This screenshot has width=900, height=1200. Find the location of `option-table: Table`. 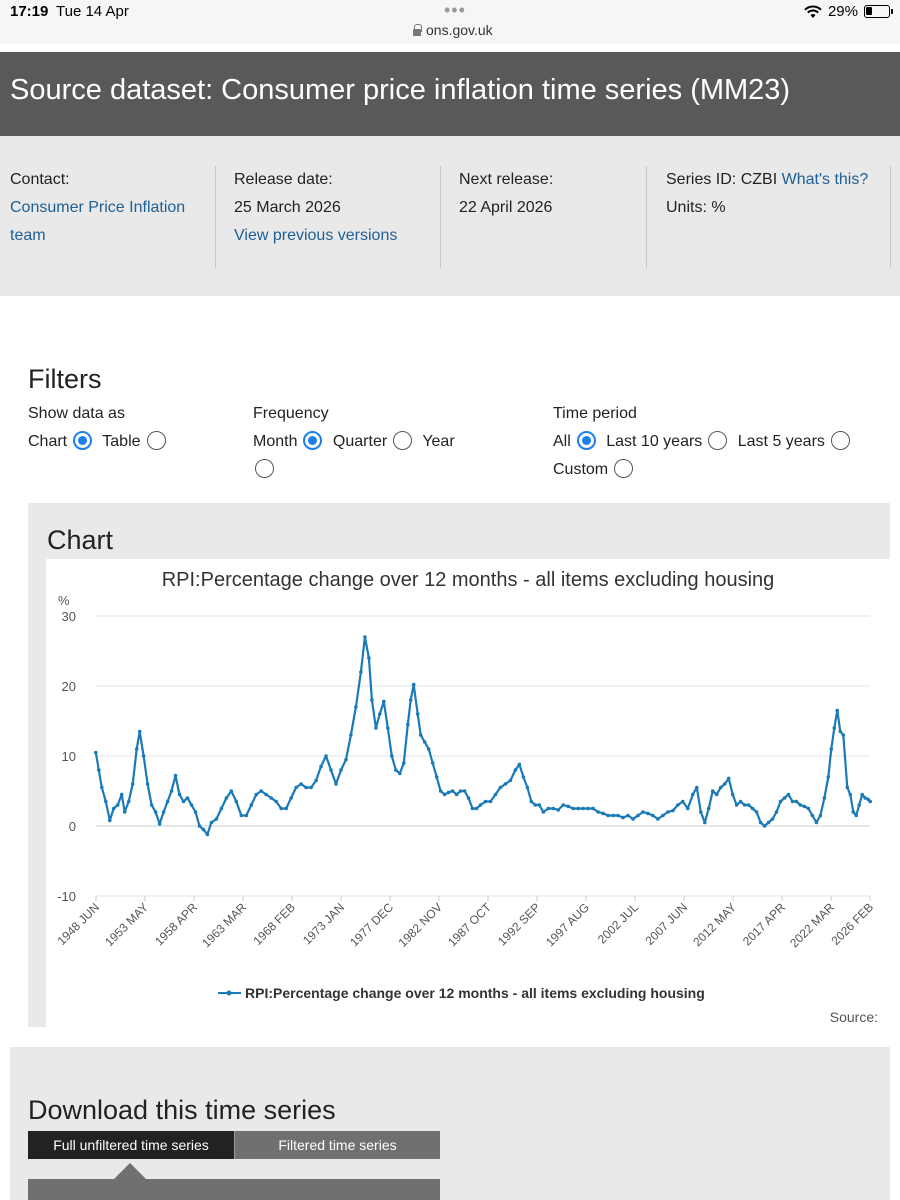

option-table: Table is located at coordinates (136, 440).